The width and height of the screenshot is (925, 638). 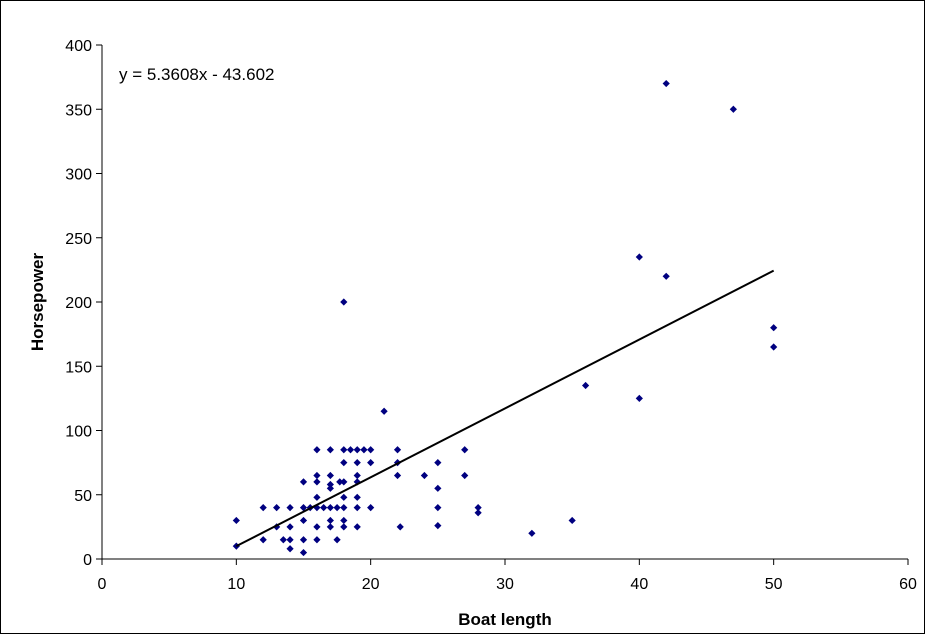 I want to click on x-tick-label: 30, so click(x=505, y=584).